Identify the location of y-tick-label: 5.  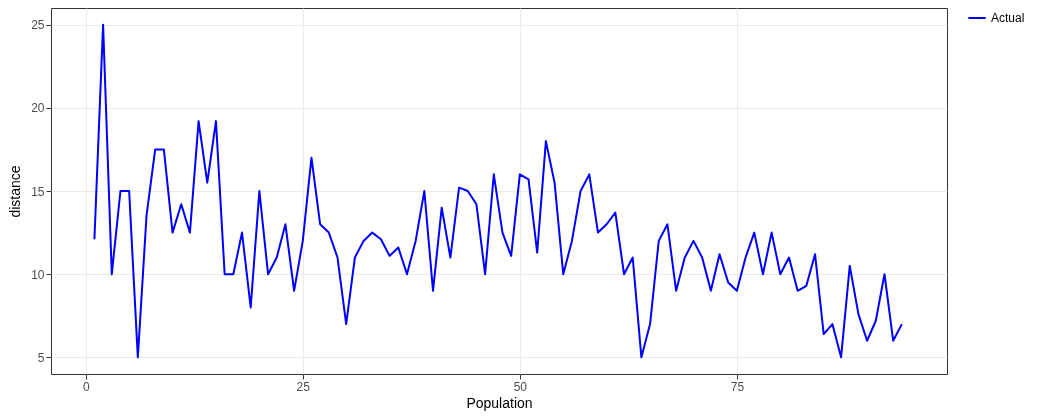
(41, 357).